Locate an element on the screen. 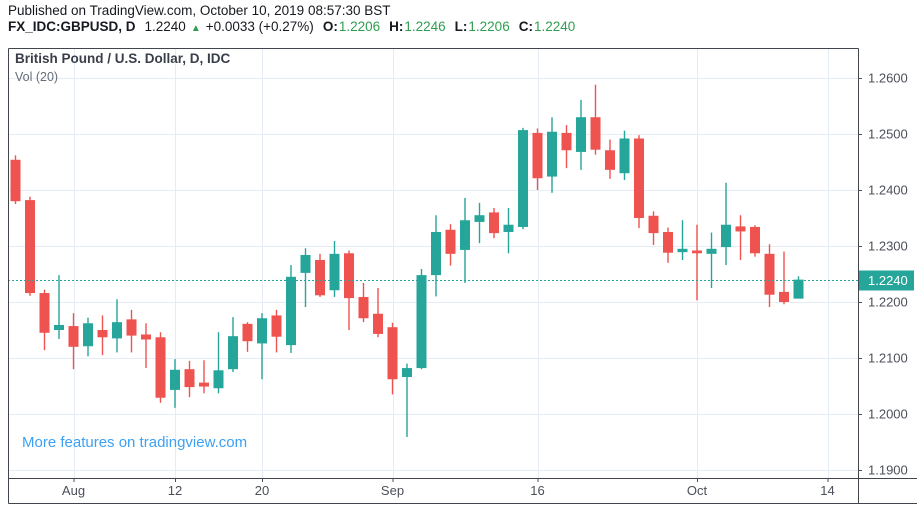 This screenshot has height=511, width=917. chart-legend-title: British Pound / U.S. Dollar, D, IDC is located at coordinates (123, 58).